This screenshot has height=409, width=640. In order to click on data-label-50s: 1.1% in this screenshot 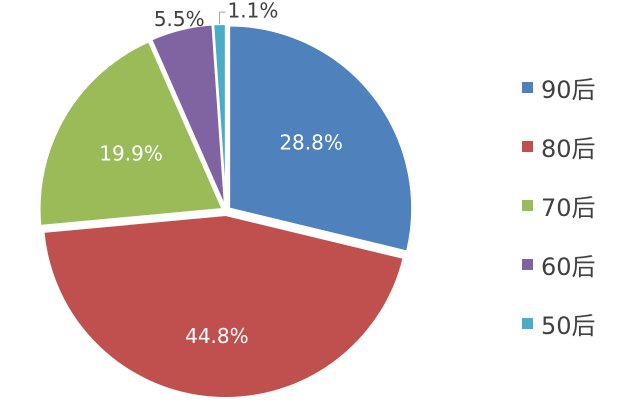, I will do `click(253, 11)`.